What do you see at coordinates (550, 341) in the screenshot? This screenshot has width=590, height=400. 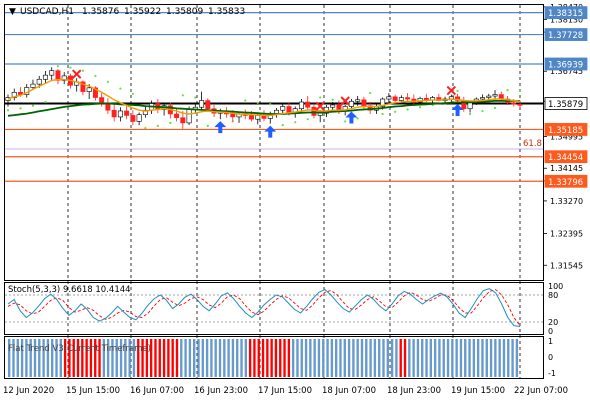 I see `flat-axis-label: 1` at bounding box center [550, 341].